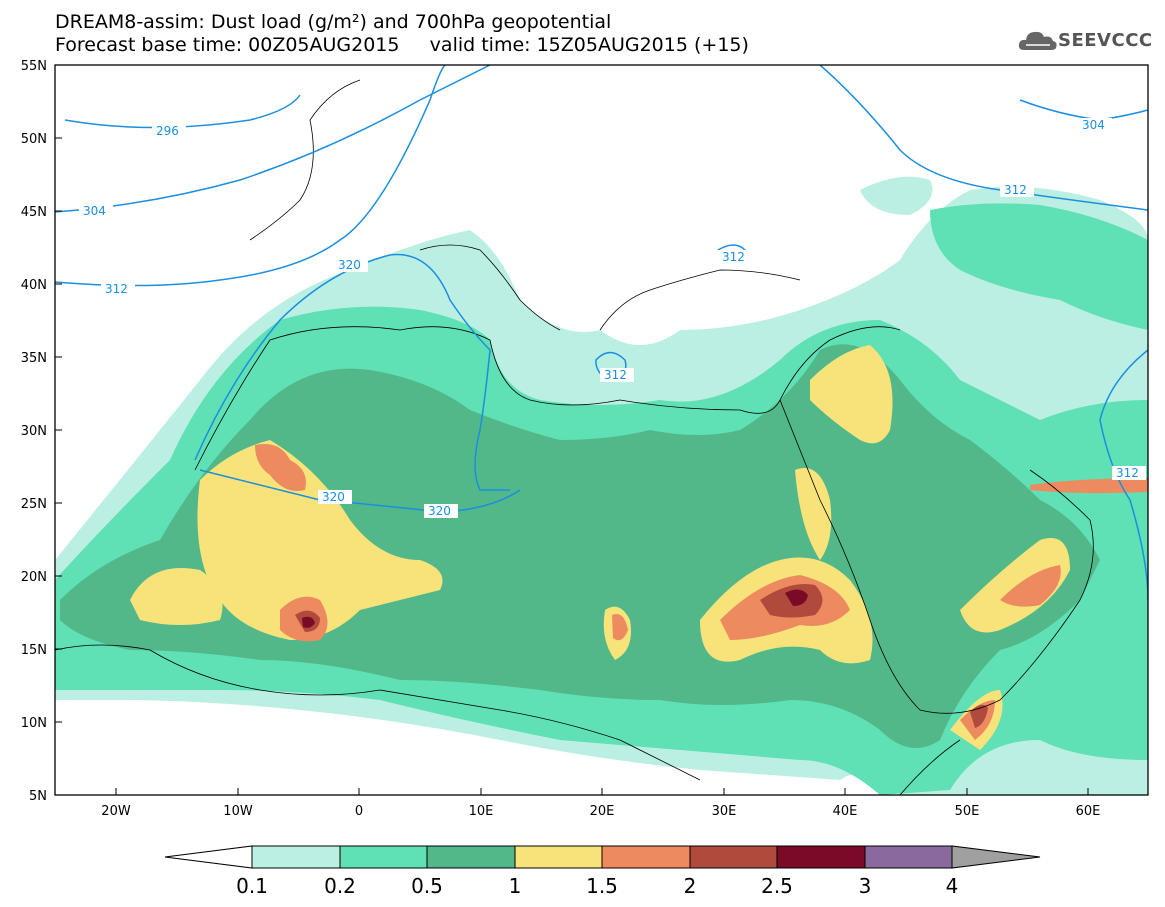 This screenshot has height=907, width=1165. What do you see at coordinates (34, 577) in the screenshot?
I see `lat-tick-label: 20N` at bounding box center [34, 577].